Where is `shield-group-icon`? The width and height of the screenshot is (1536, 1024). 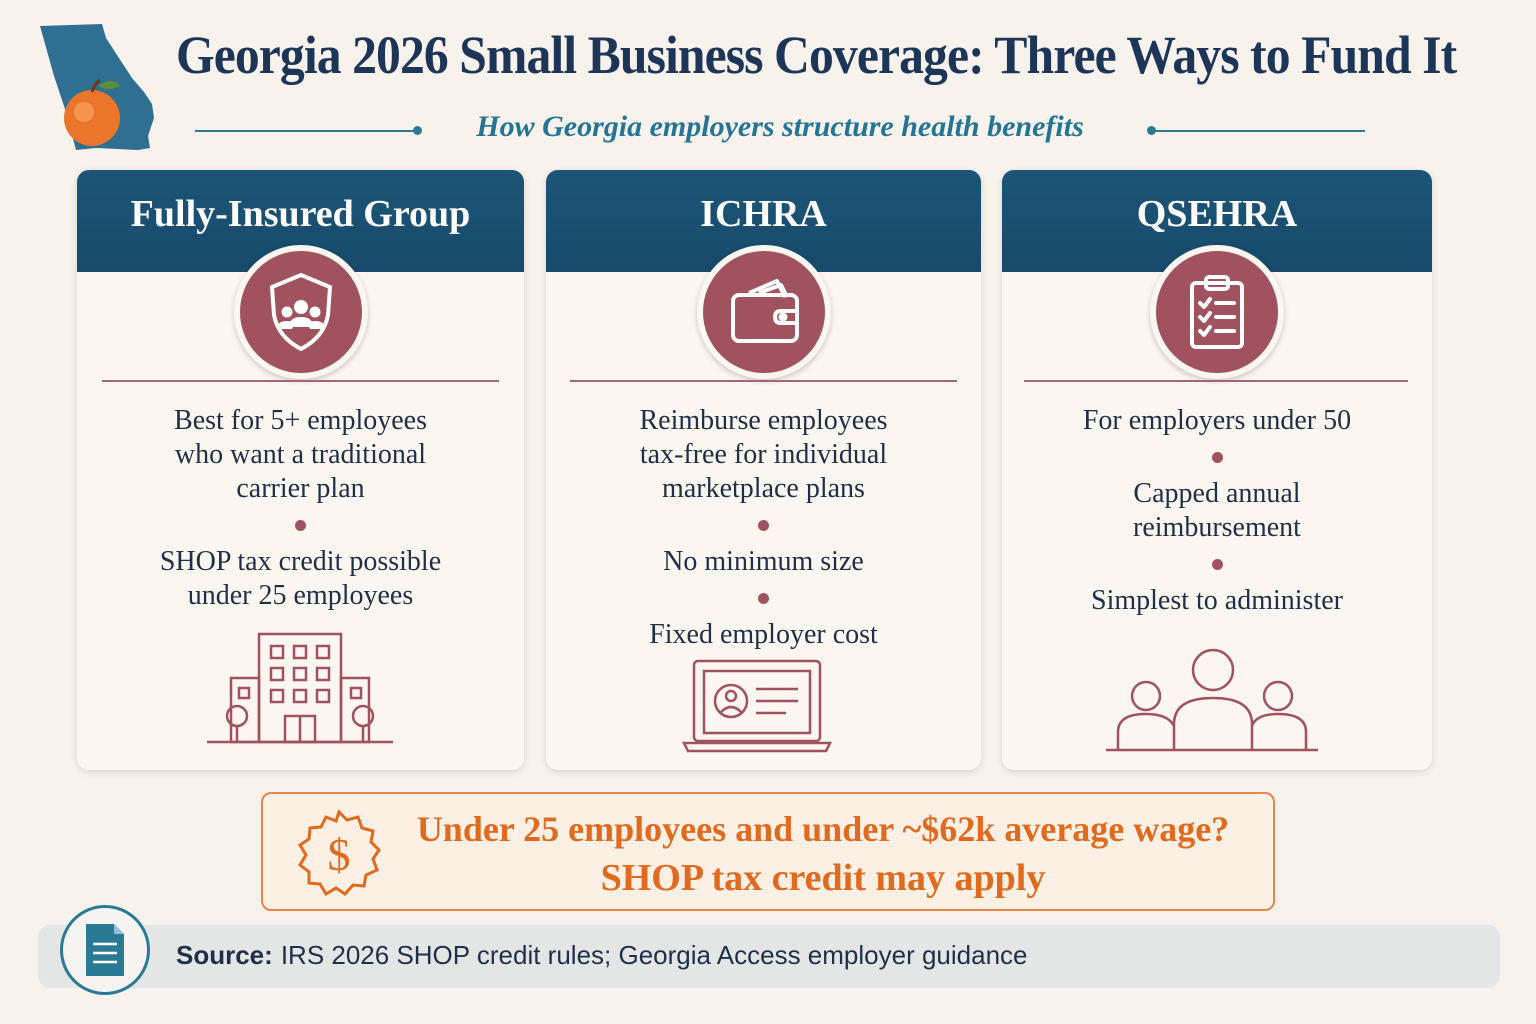
shield-group-icon is located at coordinates (300, 312).